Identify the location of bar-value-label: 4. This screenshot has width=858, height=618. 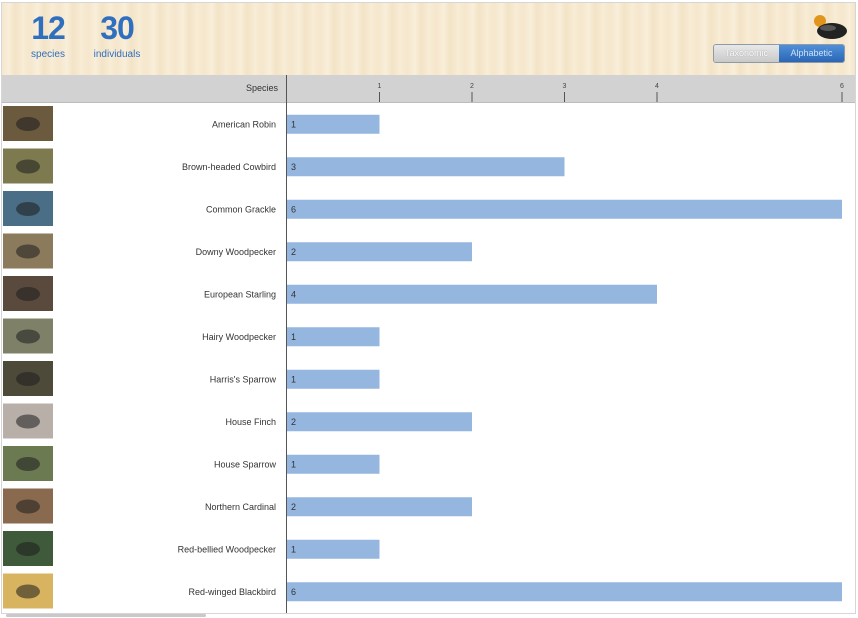
(293, 294).